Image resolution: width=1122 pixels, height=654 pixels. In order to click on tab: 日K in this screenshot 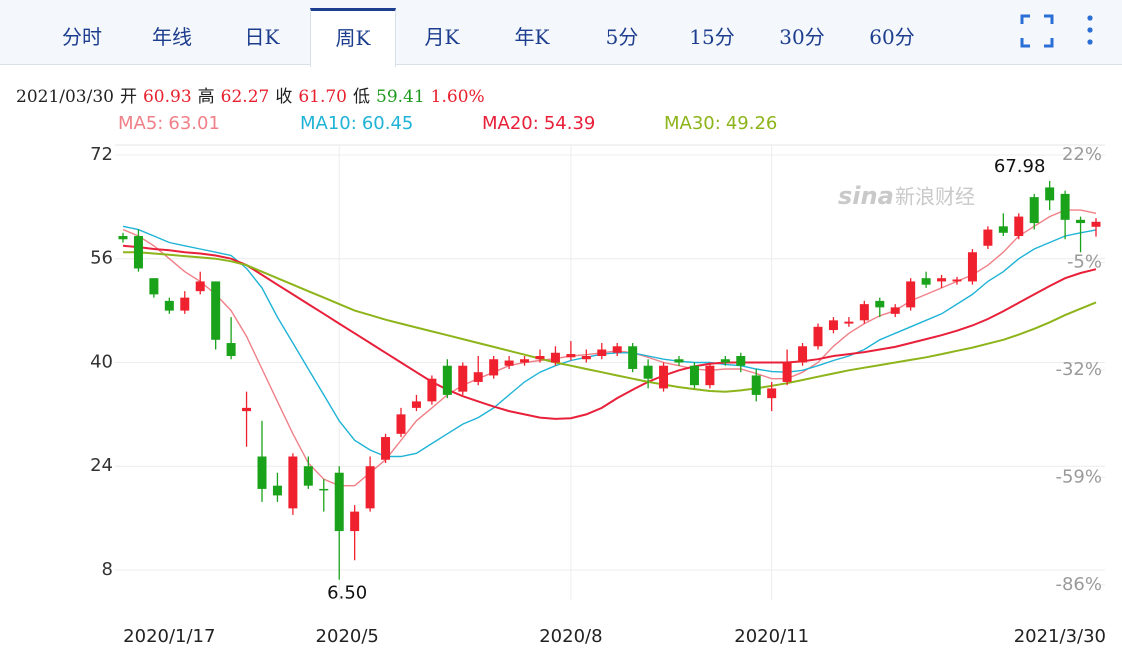, I will do `click(262, 37)`.